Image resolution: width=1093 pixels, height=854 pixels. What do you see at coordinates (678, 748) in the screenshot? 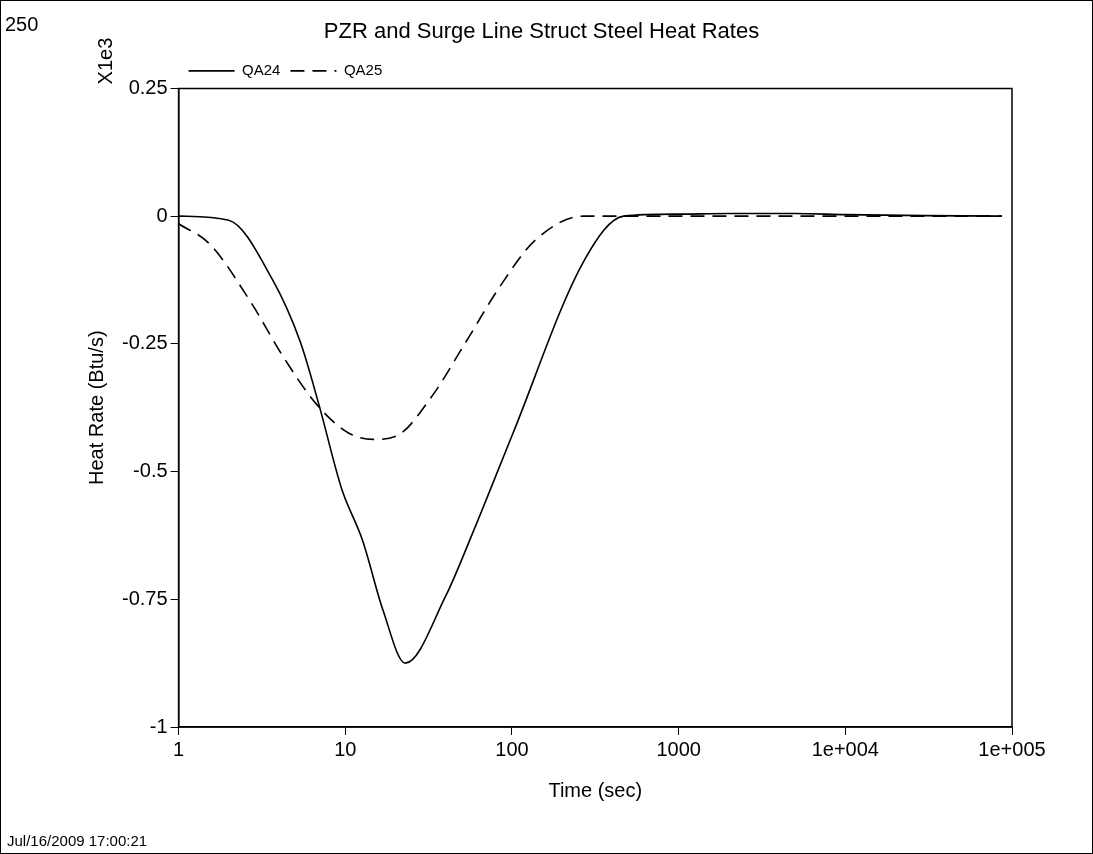
I see `x-tick-label: 1000` at bounding box center [678, 748].